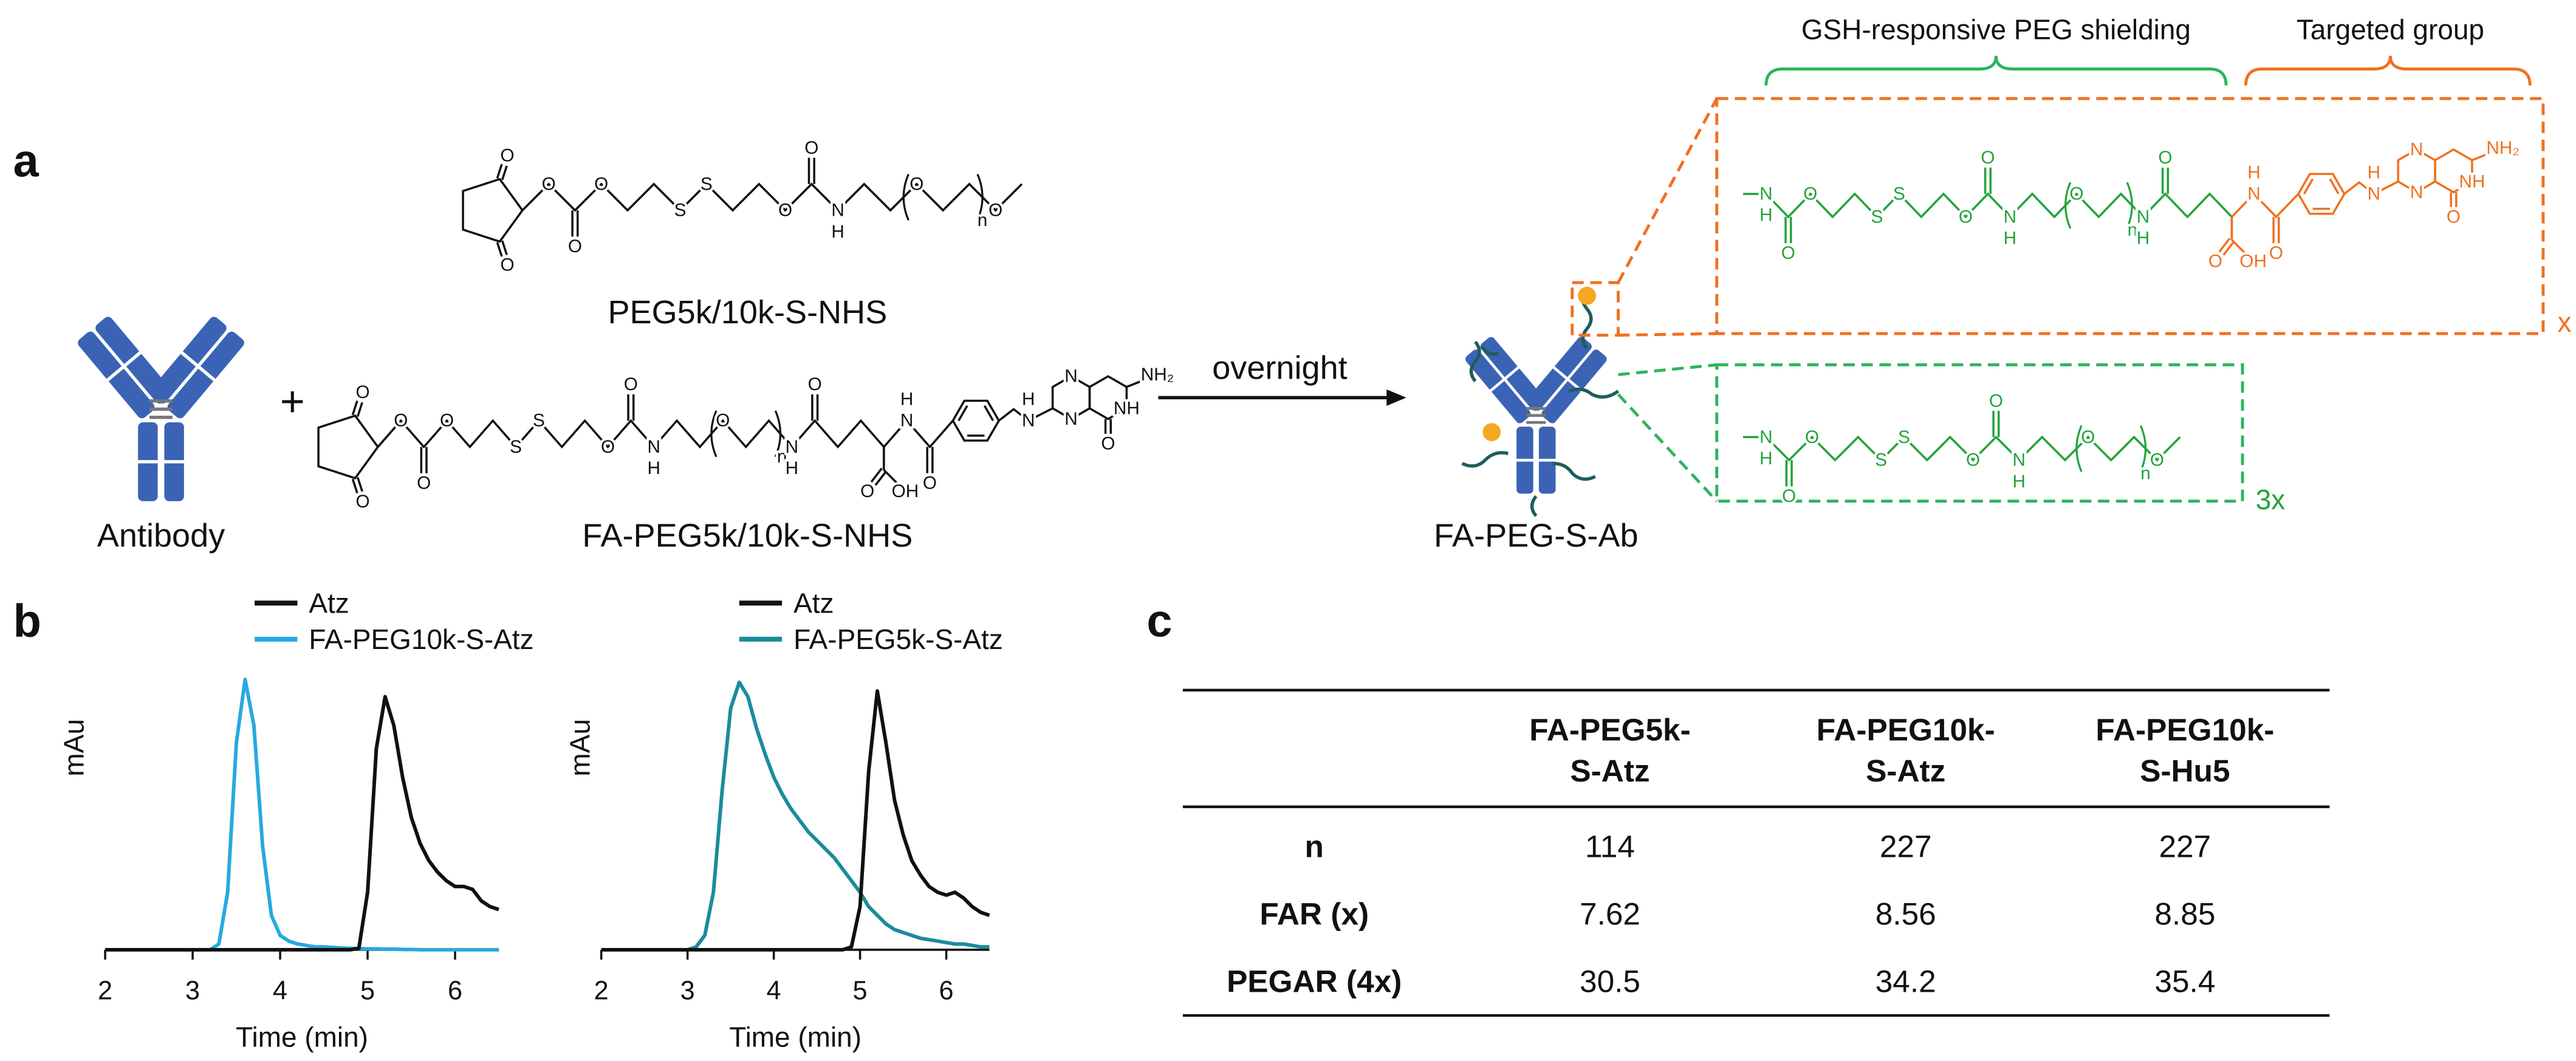  What do you see at coordinates (747, 312) in the screenshot?
I see `reagent-name: PEG5k/10k-S-NHS` at bounding box center [747, 312].